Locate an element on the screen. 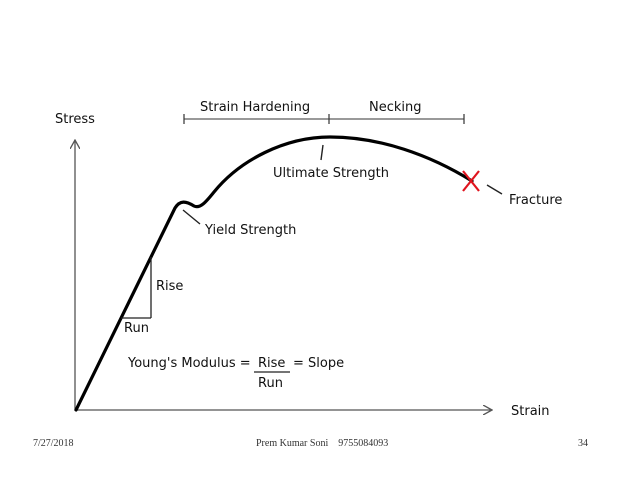 The width and height of the screenshot is (638, 493). ultimate-strength-leader-line is located at coordinates (322, 152).